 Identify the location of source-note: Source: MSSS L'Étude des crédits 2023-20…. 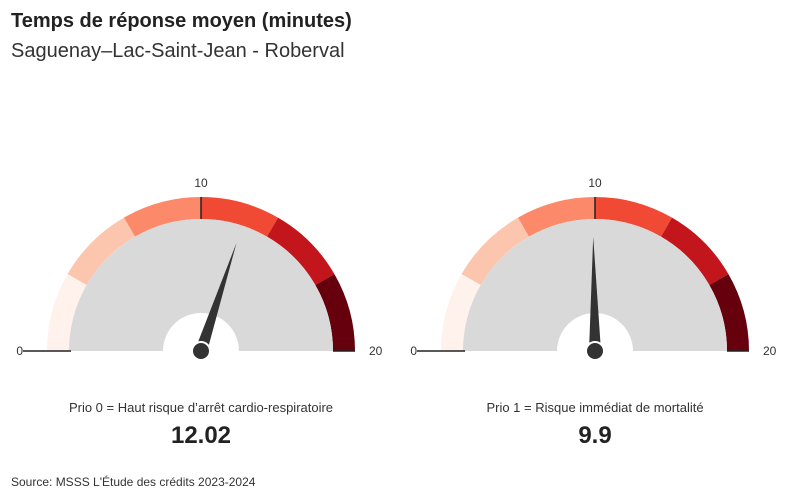
(133, 482).